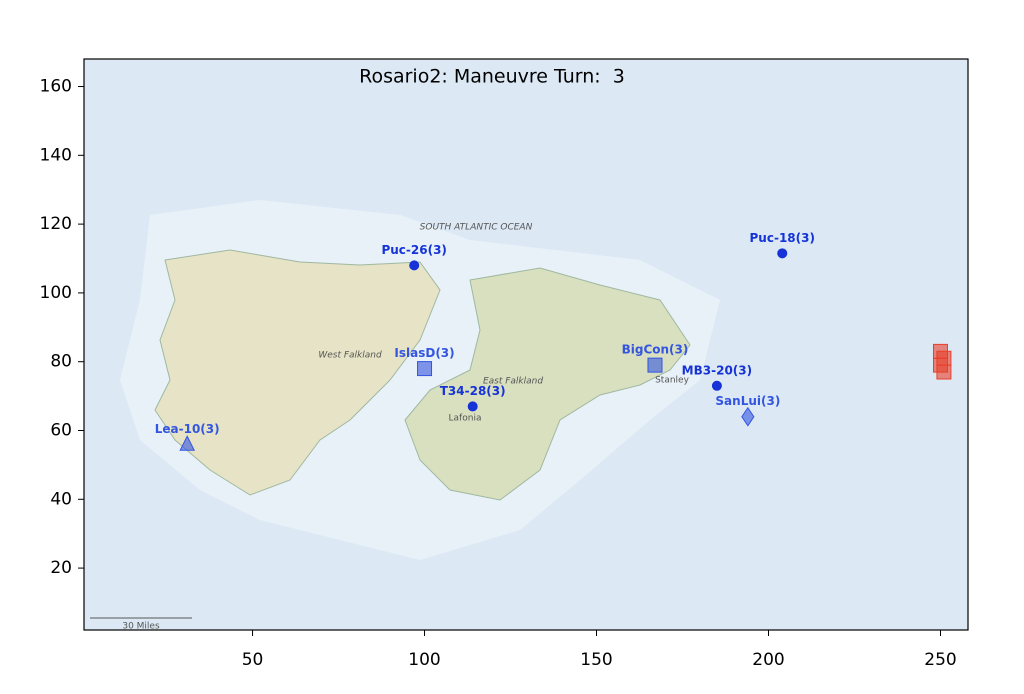 The height and width of the screenshot is (694, 1024). Describe the element at coordinates (782, 238) in the screenshot. I see `point-label: Puc-18(3)` at that location.